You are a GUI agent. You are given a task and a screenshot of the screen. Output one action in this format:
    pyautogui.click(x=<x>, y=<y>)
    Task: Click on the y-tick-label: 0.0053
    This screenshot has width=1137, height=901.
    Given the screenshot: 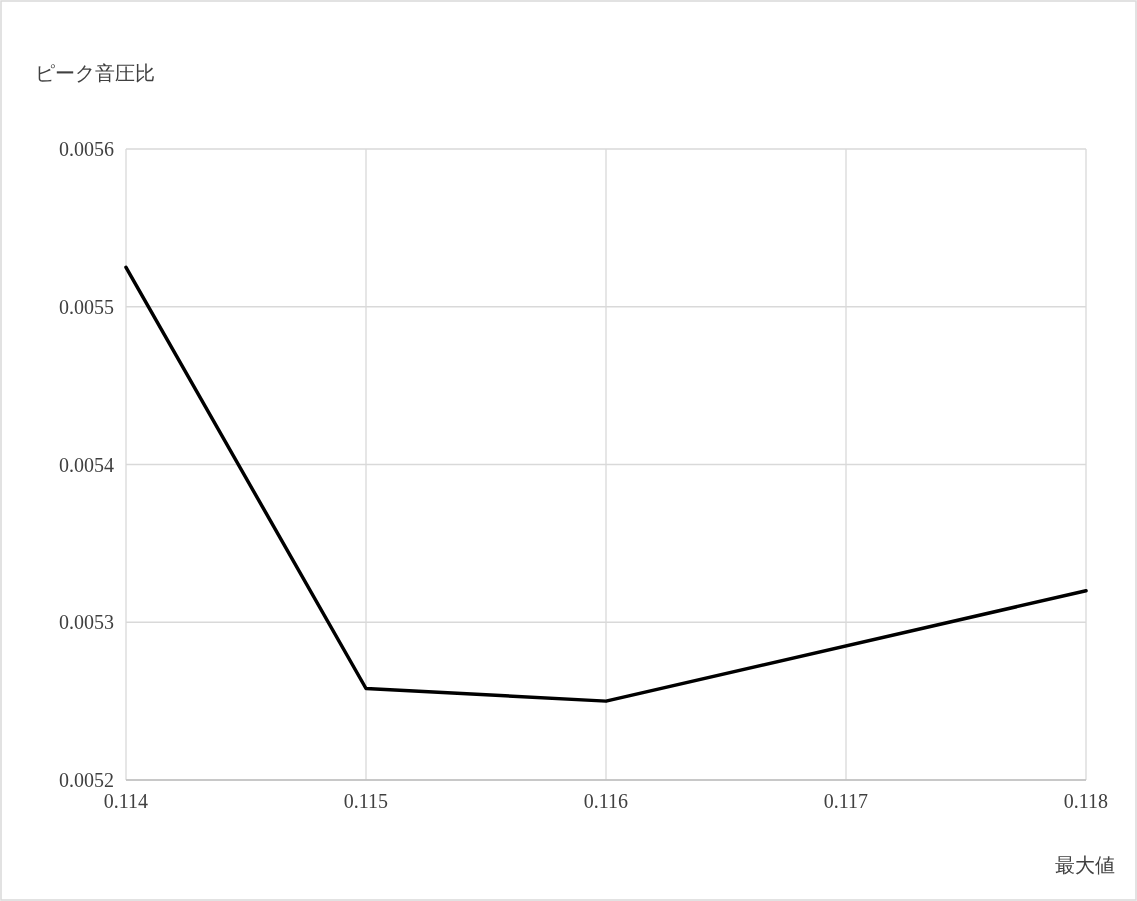 What is the action you would take?
    pyautogui.click(x=86, y=622)
    